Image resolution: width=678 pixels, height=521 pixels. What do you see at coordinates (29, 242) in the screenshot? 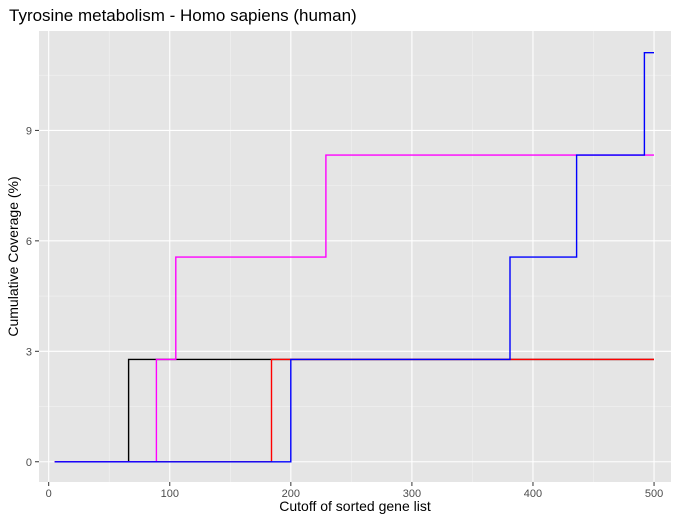
I see `y-tick-label: 6` at bounding box center [29, 242].